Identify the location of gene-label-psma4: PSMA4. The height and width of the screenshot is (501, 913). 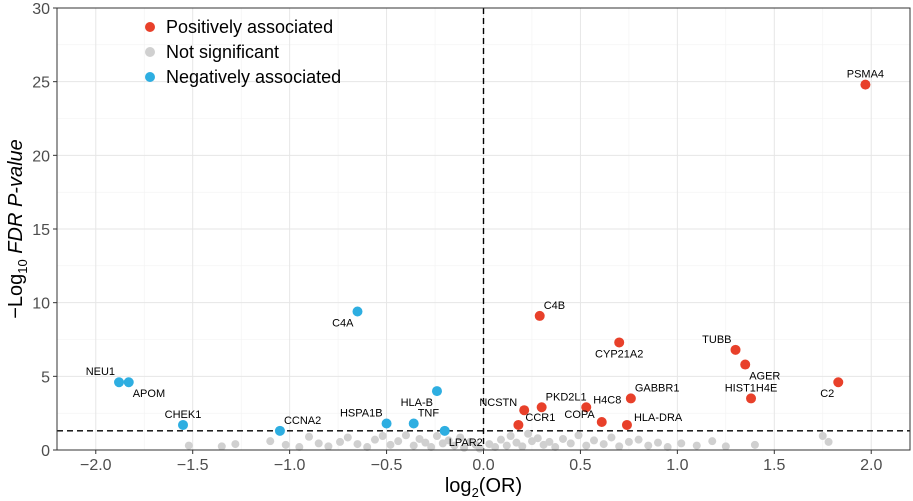
(865, 75).